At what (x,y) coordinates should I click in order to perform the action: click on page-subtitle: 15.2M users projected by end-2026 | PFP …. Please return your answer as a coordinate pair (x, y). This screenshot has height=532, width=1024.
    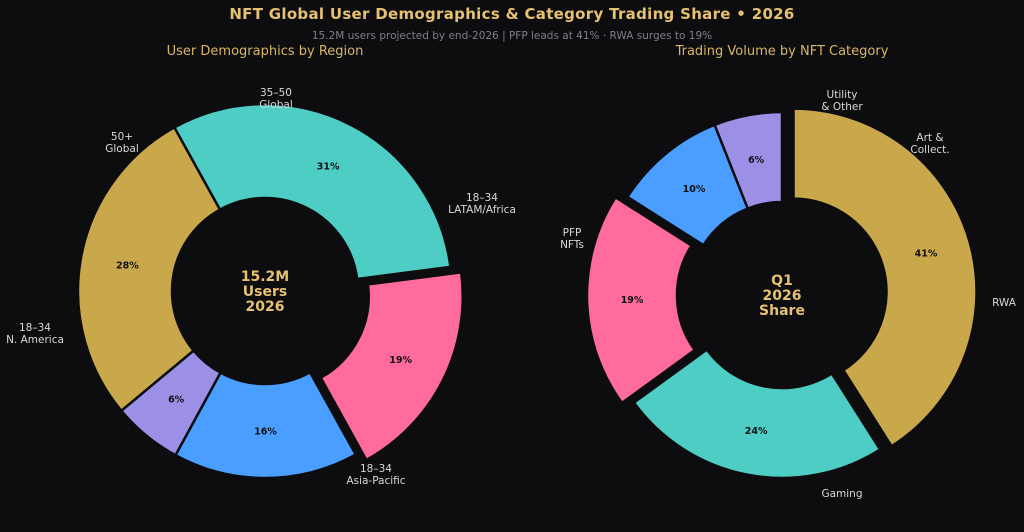
    Looking at the image, I should click on (512, 36).